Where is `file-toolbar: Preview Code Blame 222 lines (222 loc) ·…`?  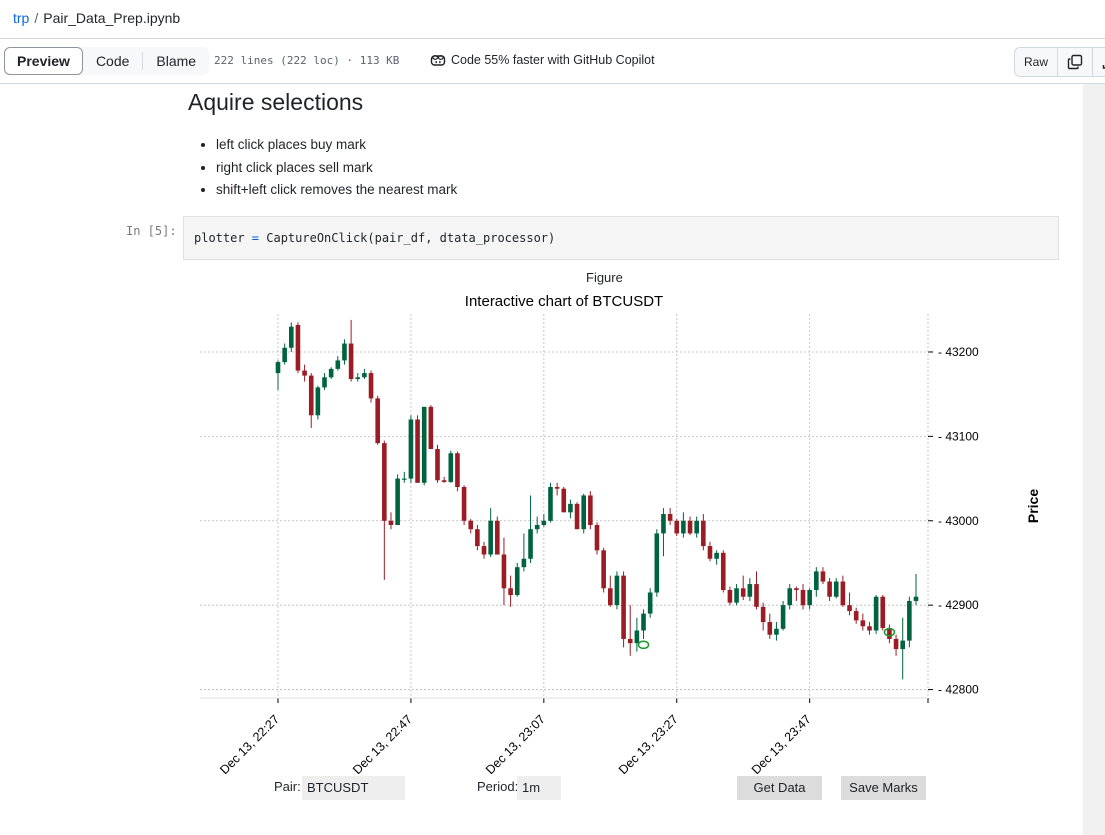 file-toolbar: Preview Code Blame 222 lines (222 loc) ·… is located at coordinates (552, 61).